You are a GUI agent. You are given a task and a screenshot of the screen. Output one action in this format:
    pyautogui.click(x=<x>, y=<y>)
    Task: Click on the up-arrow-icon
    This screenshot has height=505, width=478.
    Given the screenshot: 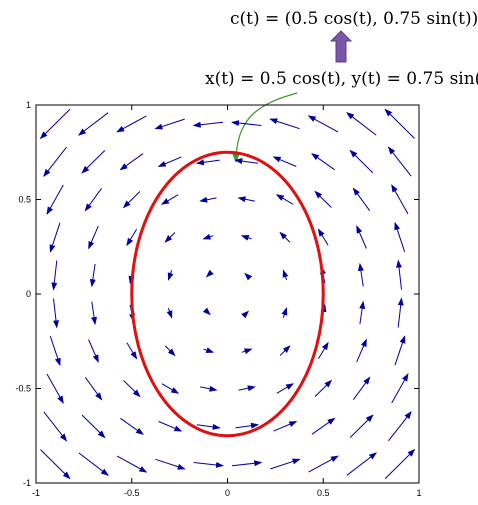 What is the action you would take?
    pyautogui.click(x=341, y=46)
    